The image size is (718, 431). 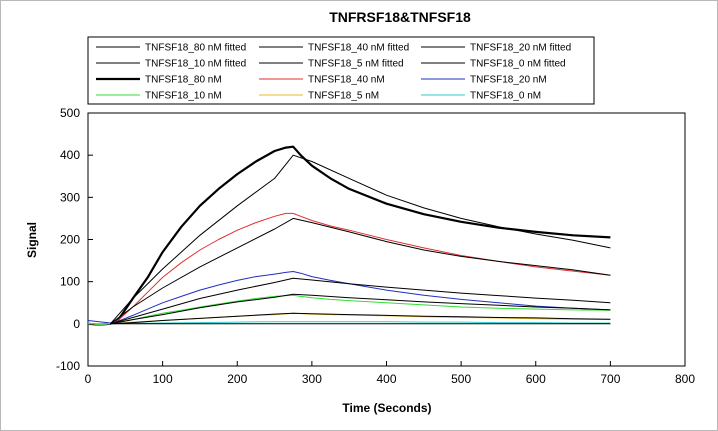 I want to click on series-line-tnfsf18-20-nm-fitted, so click(x=360, y=301).